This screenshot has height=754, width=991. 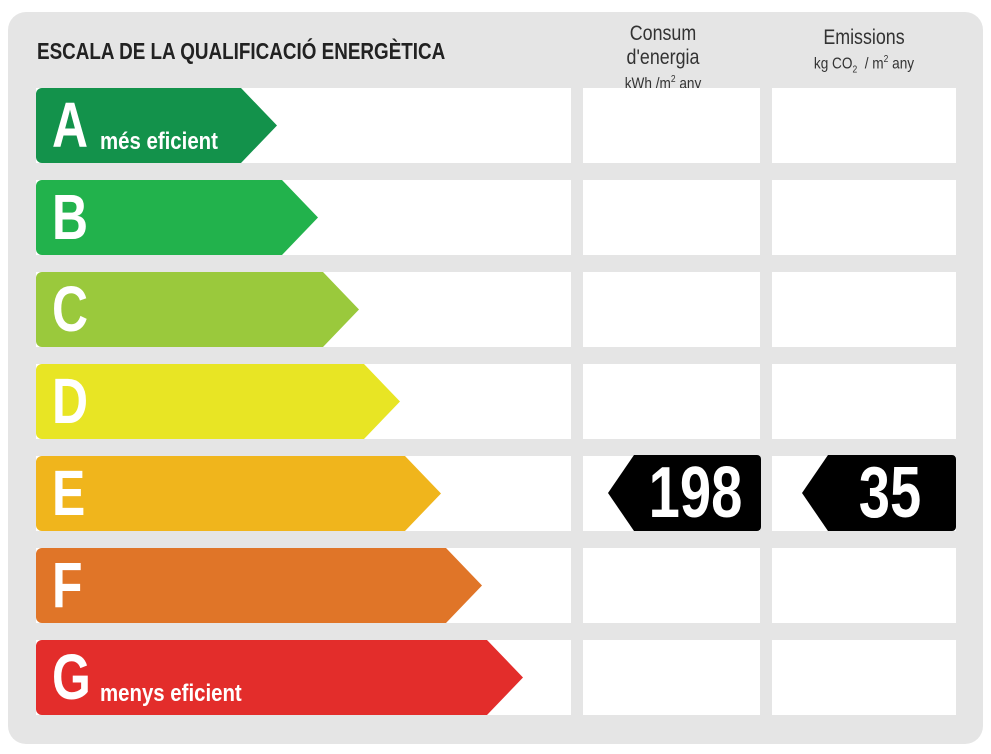 I want to click on class-letter: D, so click(x=70, y=401).